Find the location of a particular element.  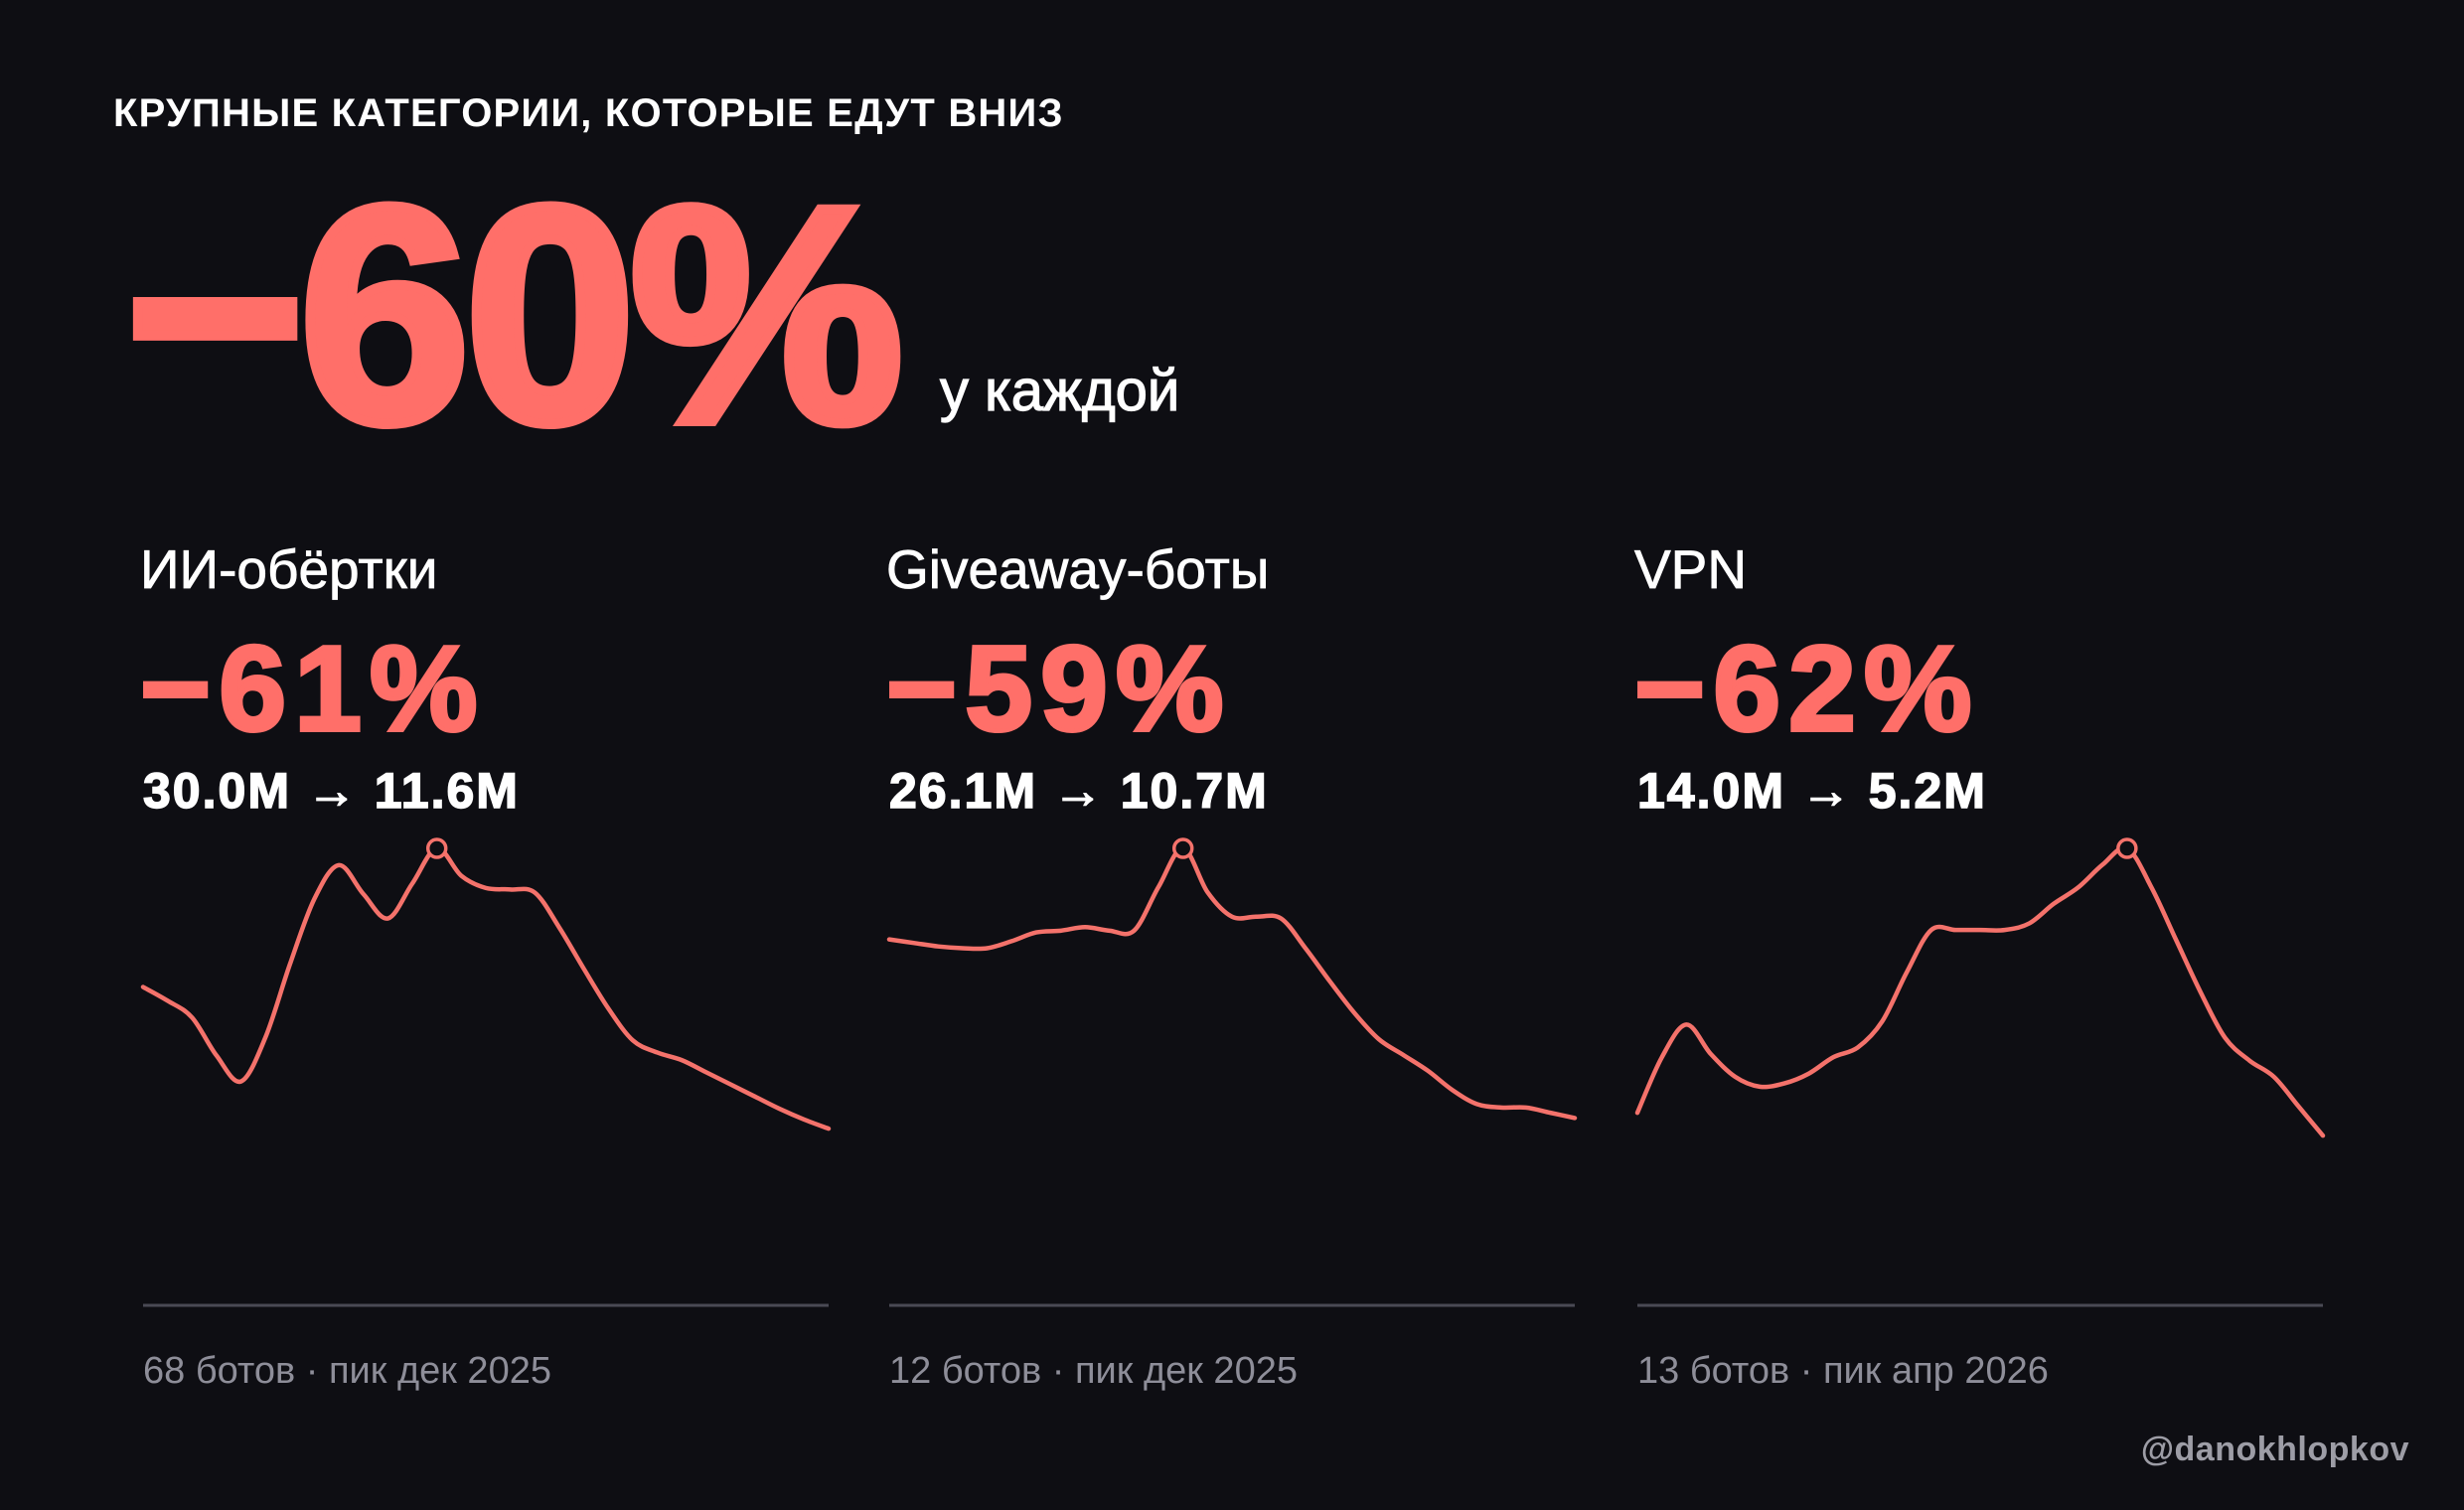

category-footer: 13 ботов · пик апр 2026 is located at coordinates (1843, 1371).